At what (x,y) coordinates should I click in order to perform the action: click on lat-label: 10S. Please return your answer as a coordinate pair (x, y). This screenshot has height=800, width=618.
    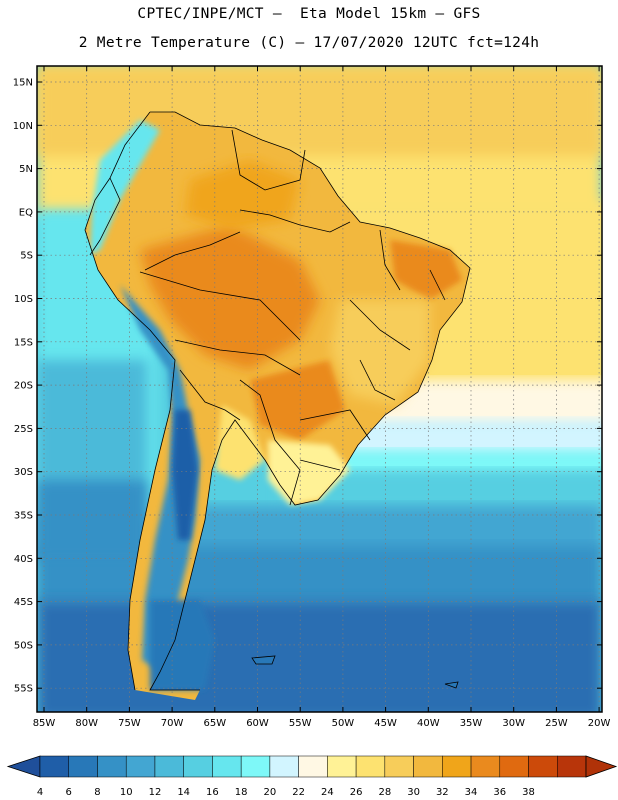
    Looking at the image, I should click on (23, 299).